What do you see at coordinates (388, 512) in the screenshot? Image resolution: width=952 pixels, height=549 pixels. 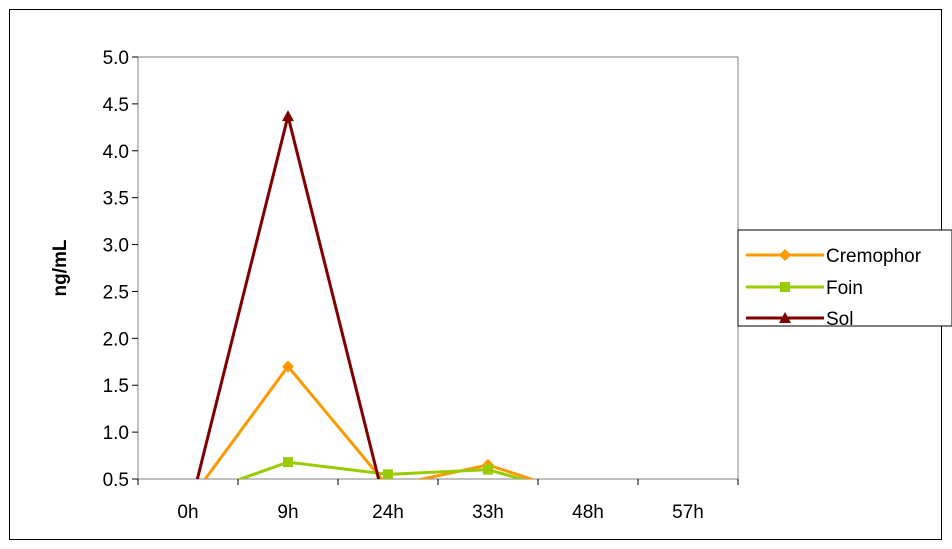 I see `x-tick-label: 24h` at bounding box center [388, 512].